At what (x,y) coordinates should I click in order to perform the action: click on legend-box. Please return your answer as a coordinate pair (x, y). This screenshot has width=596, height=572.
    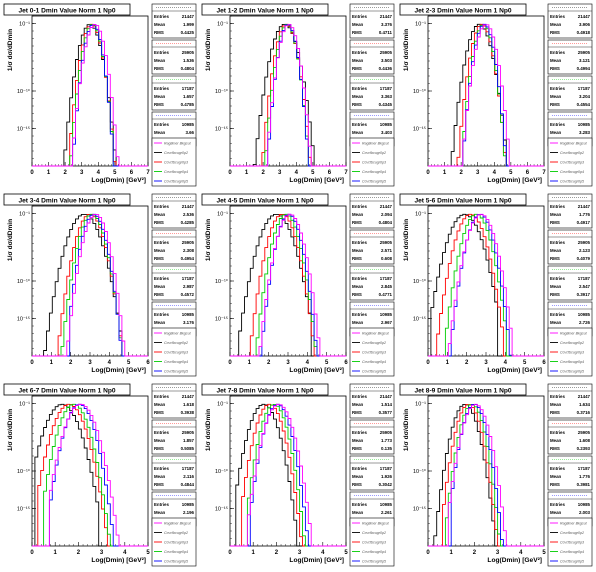
    Looking at the image, I should click on (372, 352).